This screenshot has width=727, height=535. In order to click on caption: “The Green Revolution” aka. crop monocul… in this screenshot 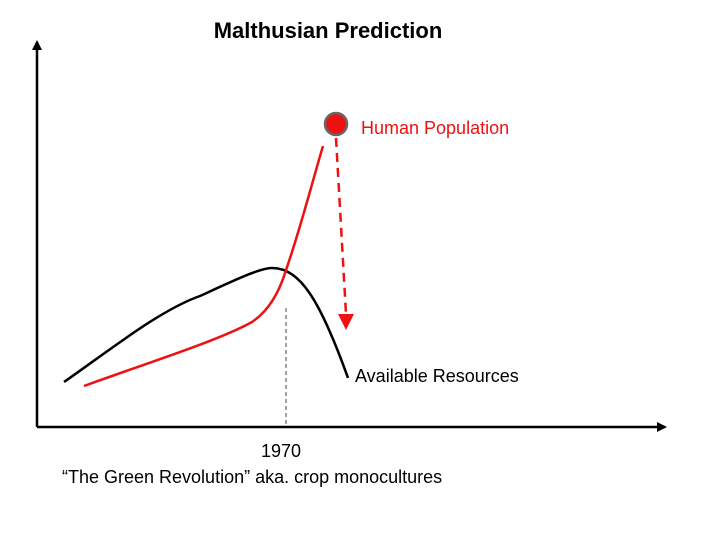, I will do `click(252, 477)`.